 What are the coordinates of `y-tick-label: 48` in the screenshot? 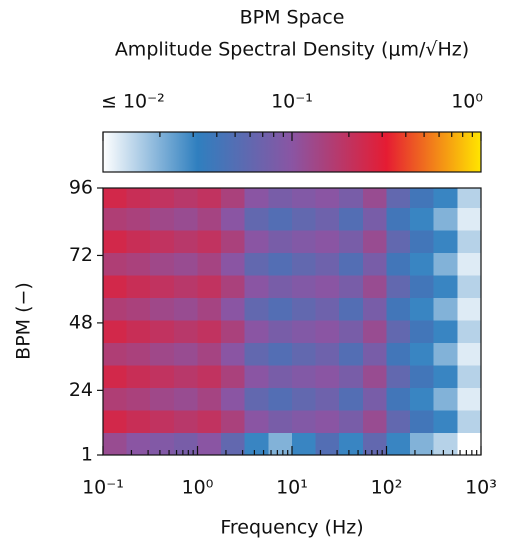 It's located at (81, 322).